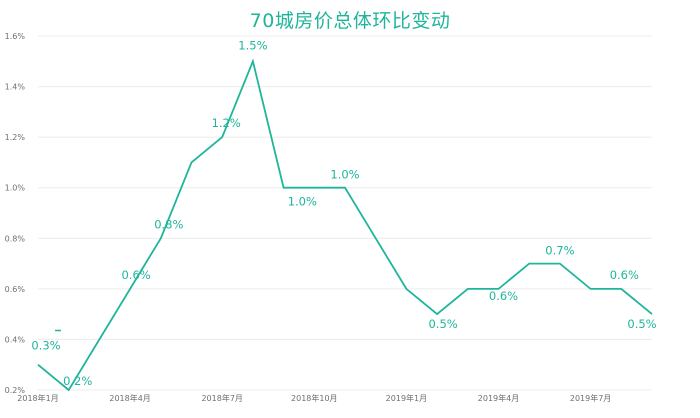  I want to click on y-tick-label: 1.4%, so click(15, 87).